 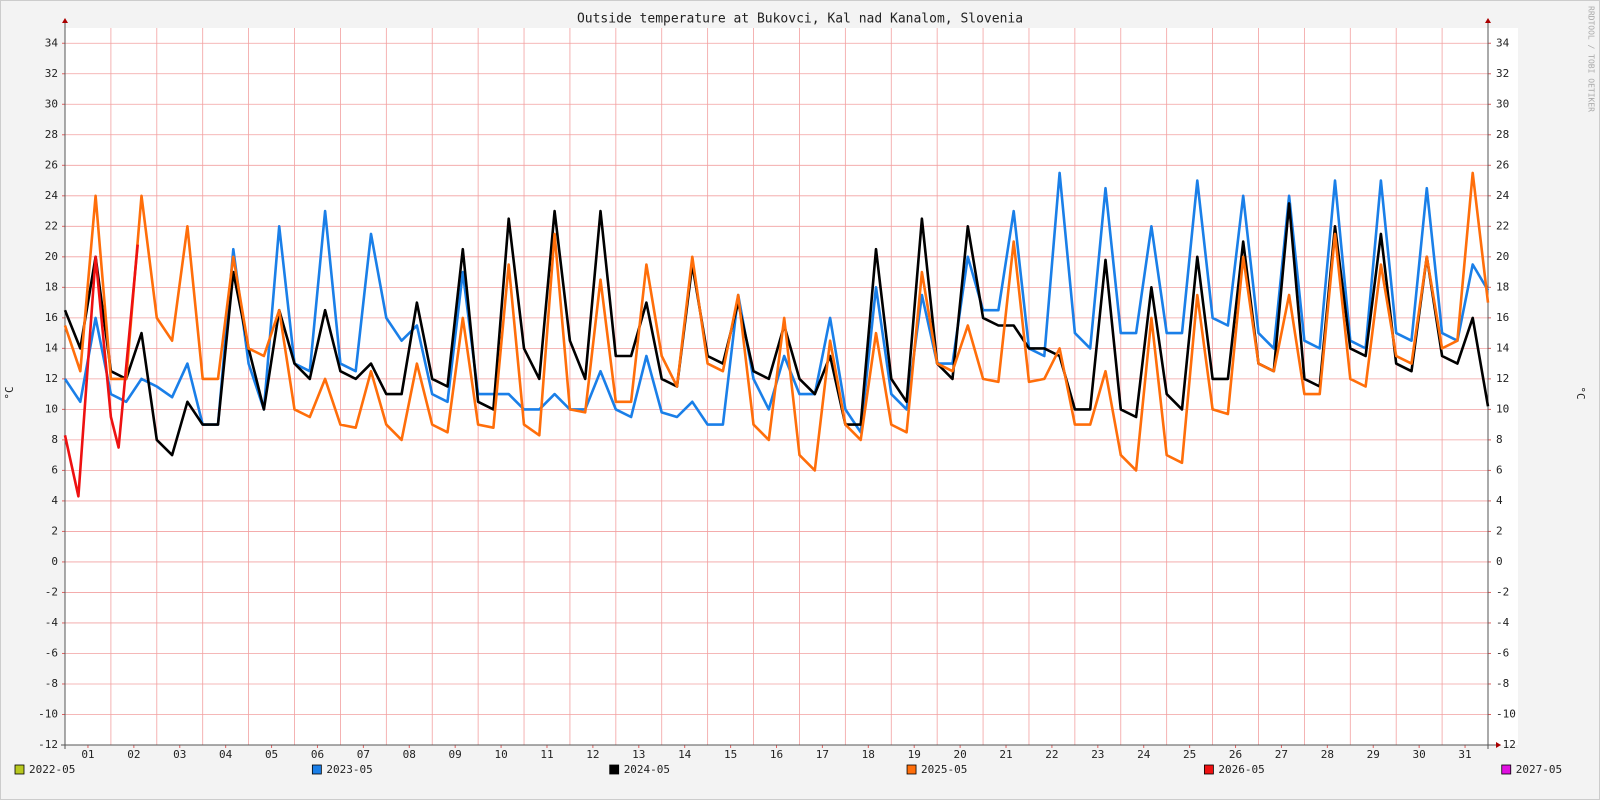 What do you see at coordinates (51, 134) in the screenshot?
I see `y-tick-label: 28` at bounding box center [51, 134].